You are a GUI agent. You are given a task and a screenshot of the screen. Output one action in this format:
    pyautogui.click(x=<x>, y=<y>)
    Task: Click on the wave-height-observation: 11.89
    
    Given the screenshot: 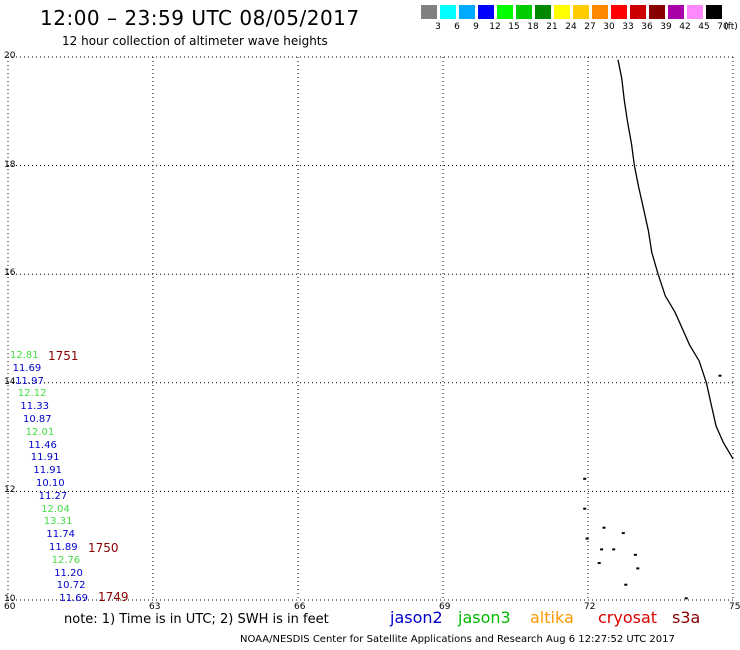 What is the action you would take?
    pyautogui.click(x=63, y=547)
    